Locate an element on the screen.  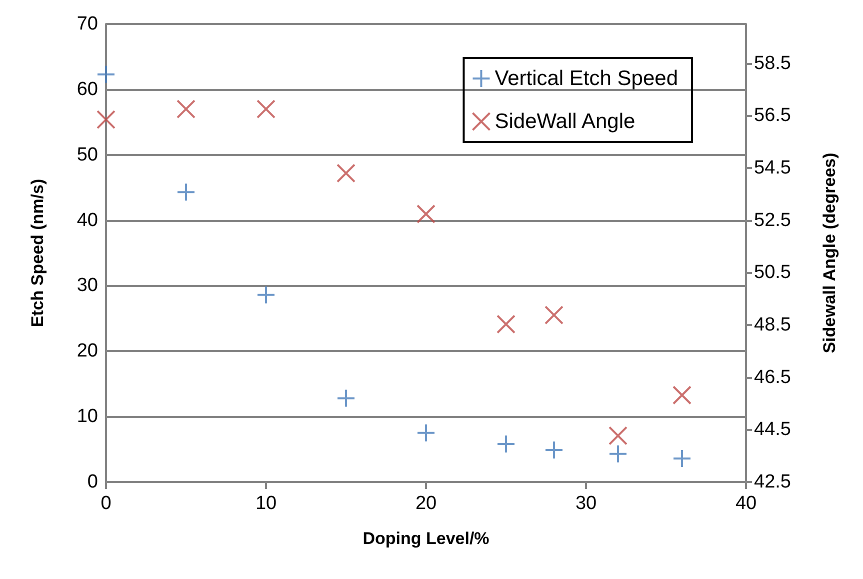
y2-tick-label: 44.5 is located at coordinates (772, 429).